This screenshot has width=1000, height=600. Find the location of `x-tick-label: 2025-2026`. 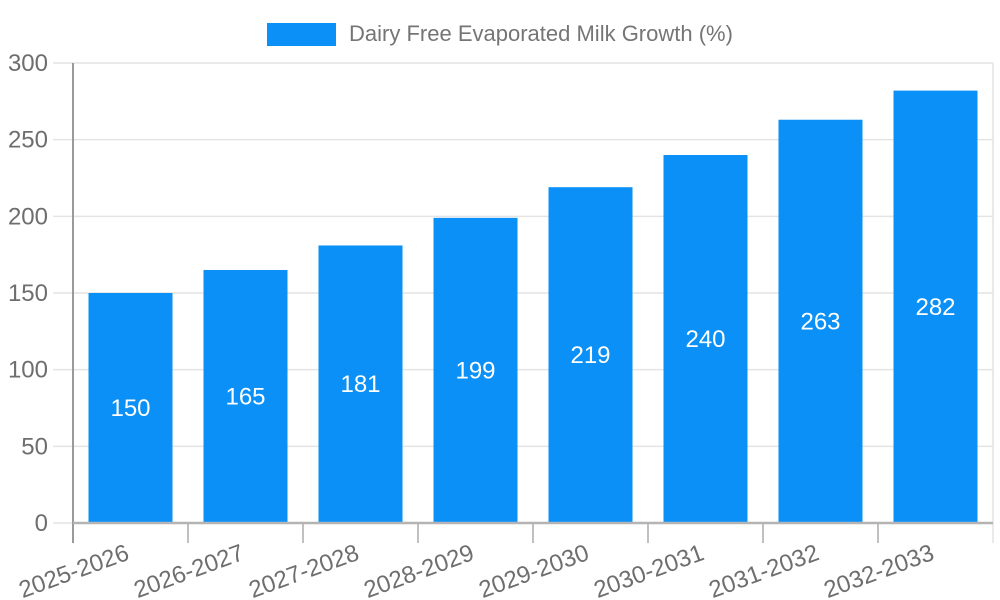

x-tick-label: 2025-2026 is located at coordinates (73, 569).